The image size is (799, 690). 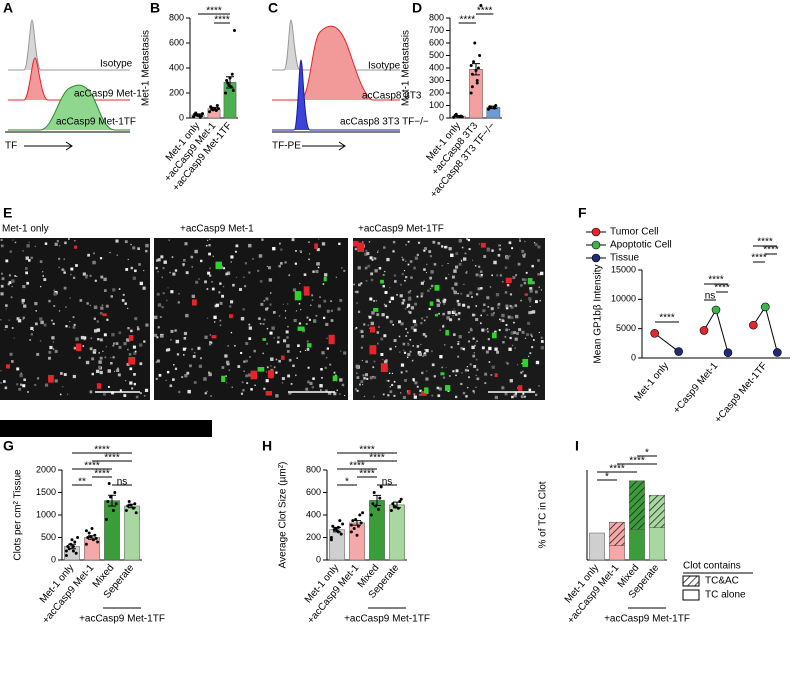 I want to click on arrow, so click(x=48, y=146).